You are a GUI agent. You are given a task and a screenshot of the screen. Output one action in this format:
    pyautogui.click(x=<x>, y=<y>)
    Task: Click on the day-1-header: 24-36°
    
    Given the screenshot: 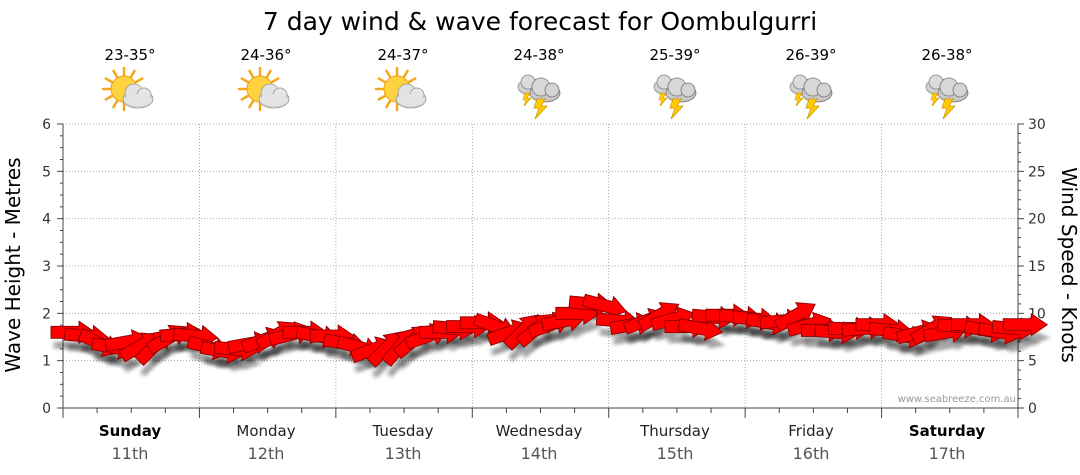 What is the action you would take?
    pyautogui.click(x=264, y=79)
    